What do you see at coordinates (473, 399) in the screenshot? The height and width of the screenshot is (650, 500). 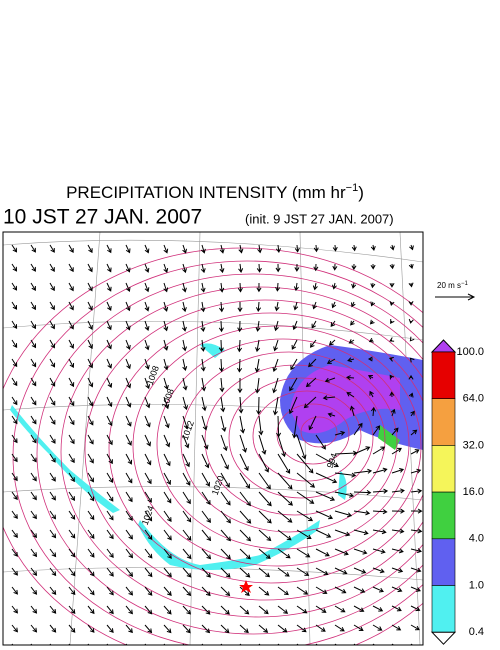 I see `colorbar-label: 64.0` at bounding box center [473, 399].